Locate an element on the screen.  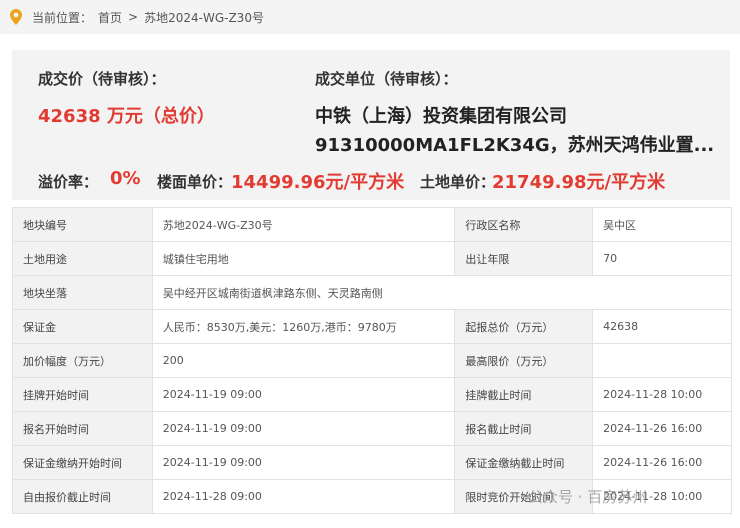
cell-label: 挂牌截止时间 is located at coordinates (524, 394).